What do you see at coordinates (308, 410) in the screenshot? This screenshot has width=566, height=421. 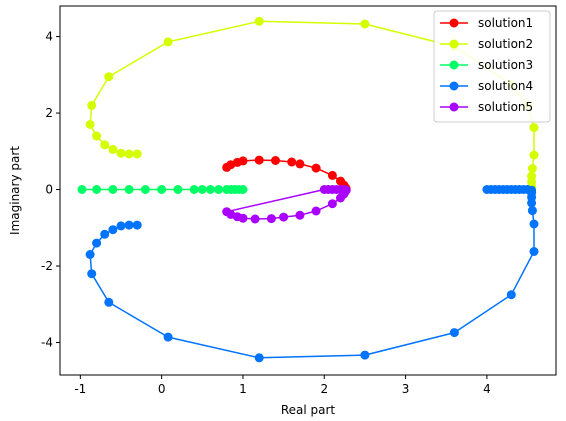 I see `x-axis-label: Real part` at bounding box center [308, 410].